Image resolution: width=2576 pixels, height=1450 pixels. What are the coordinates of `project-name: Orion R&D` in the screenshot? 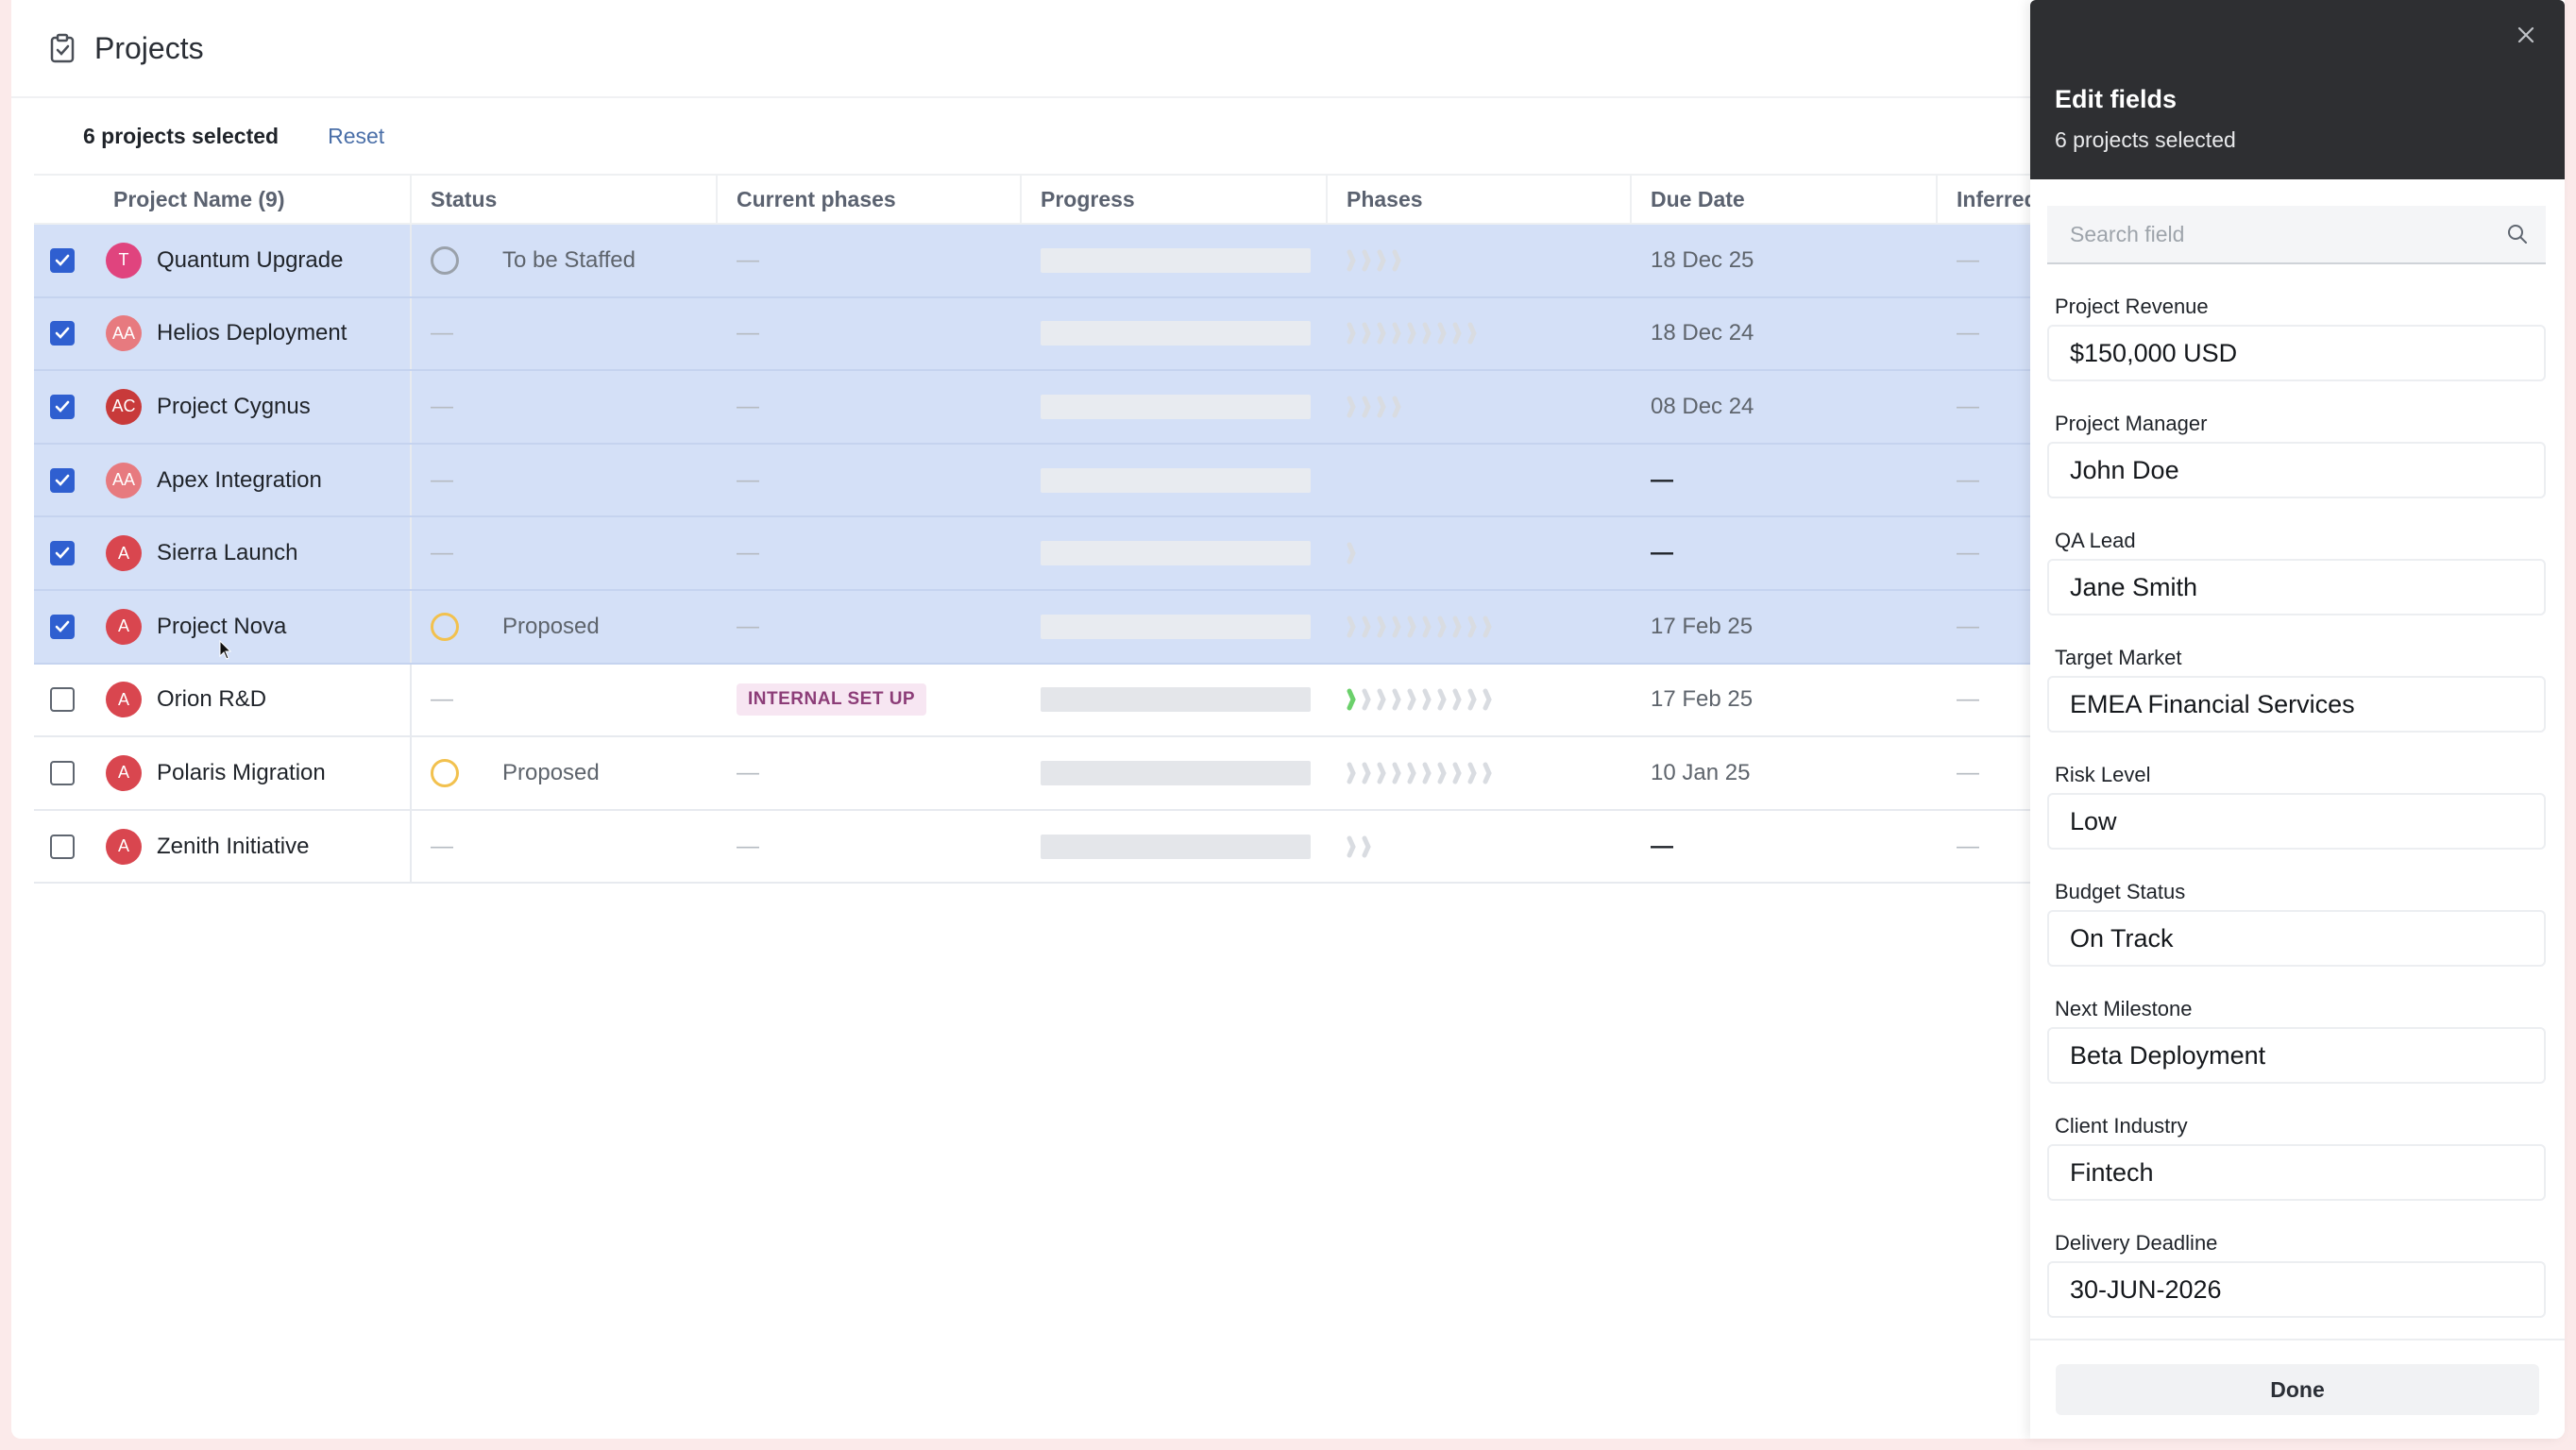 It's located at (212, 699).